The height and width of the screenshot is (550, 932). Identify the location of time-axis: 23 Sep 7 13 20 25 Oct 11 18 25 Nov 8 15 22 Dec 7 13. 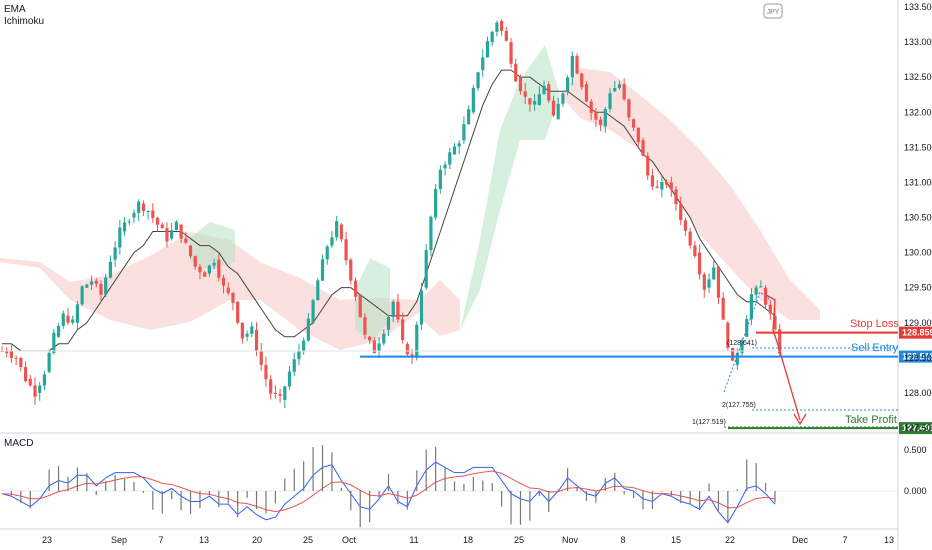
(468, 540).